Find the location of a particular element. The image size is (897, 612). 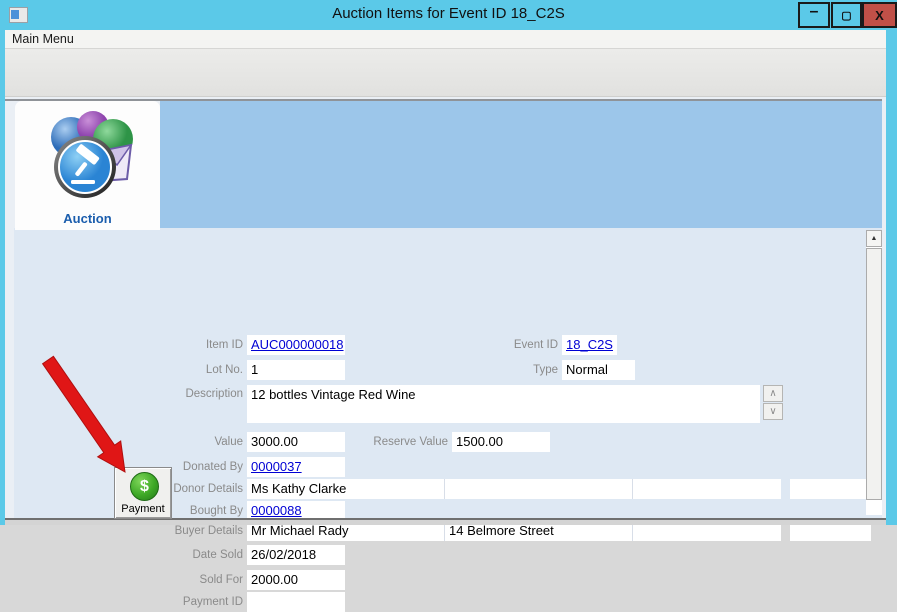

window-border-right is located at coordinates (891, 277).